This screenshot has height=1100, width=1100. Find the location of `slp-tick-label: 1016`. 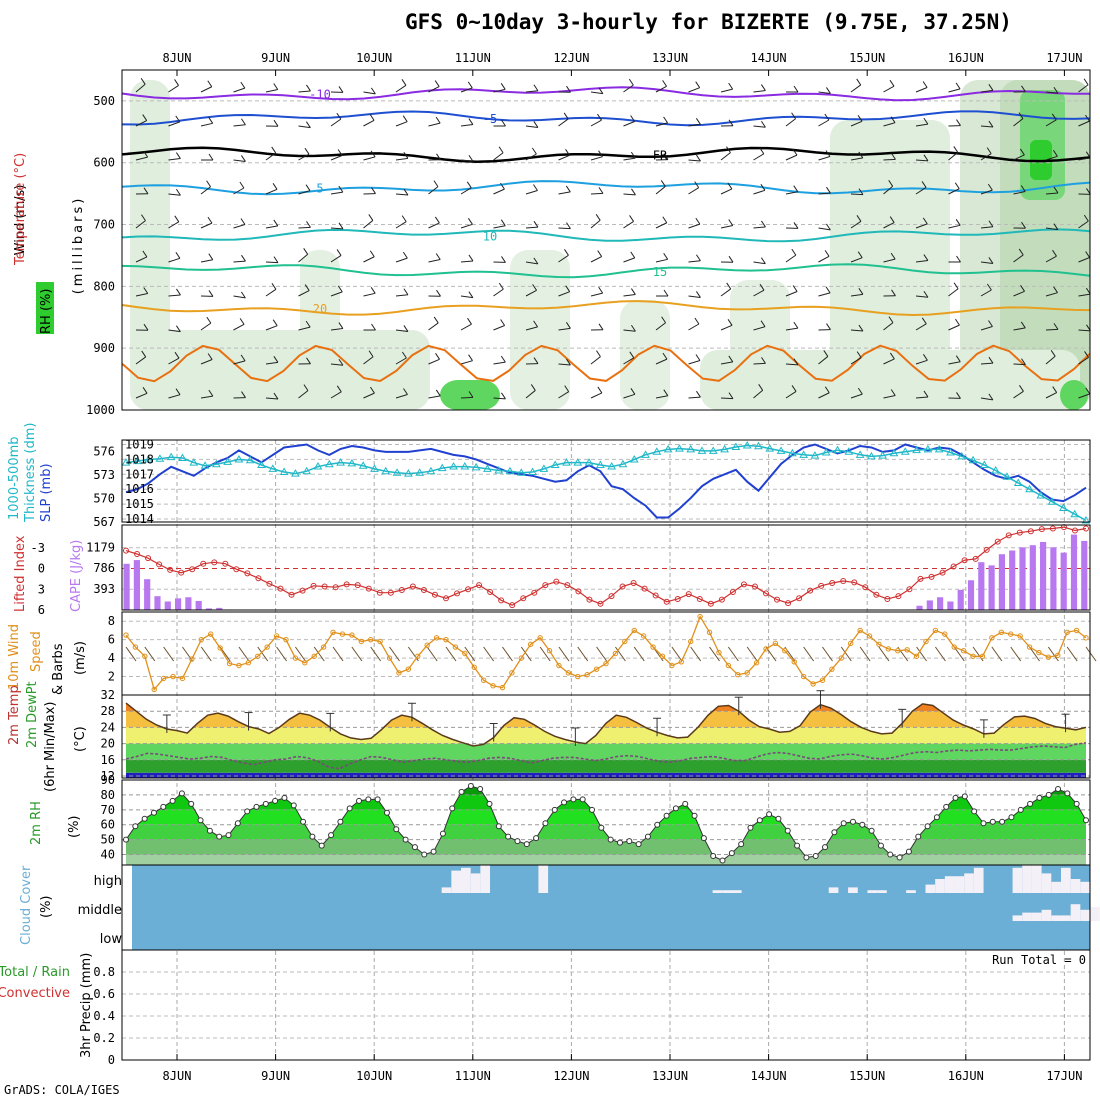

slp-tick-label: 1016 is located at coordinates (139, 489).